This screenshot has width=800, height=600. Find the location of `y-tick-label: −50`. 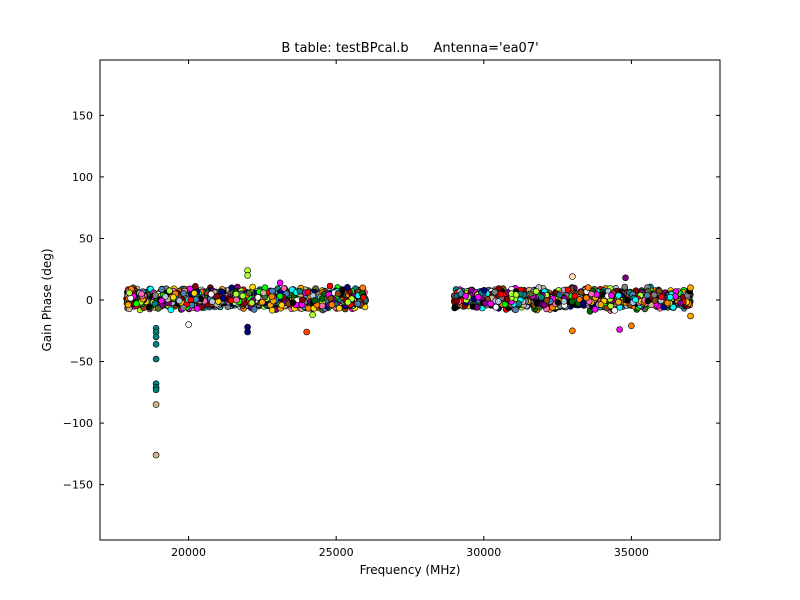

y-tick-label: −50 is located at coordinates (81, 362).